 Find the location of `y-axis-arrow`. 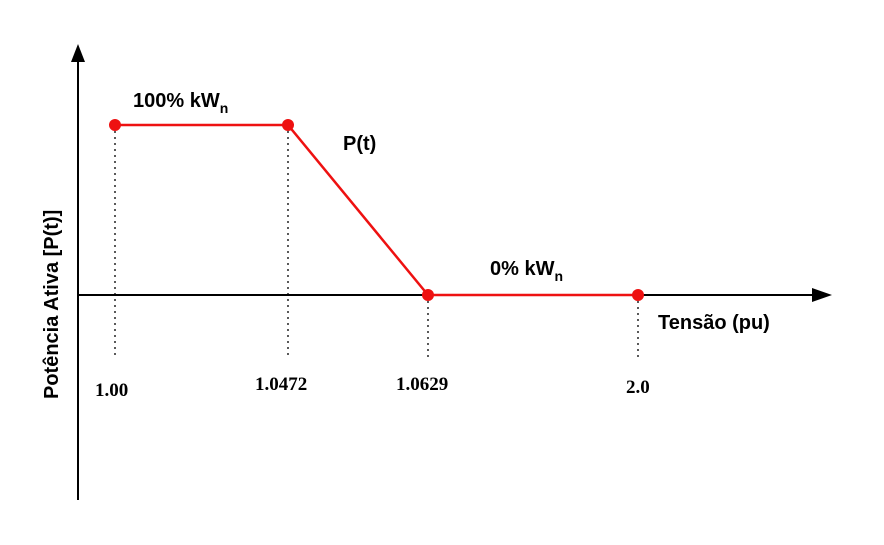

y-axis-arrow is located at coordinates (78, 53).